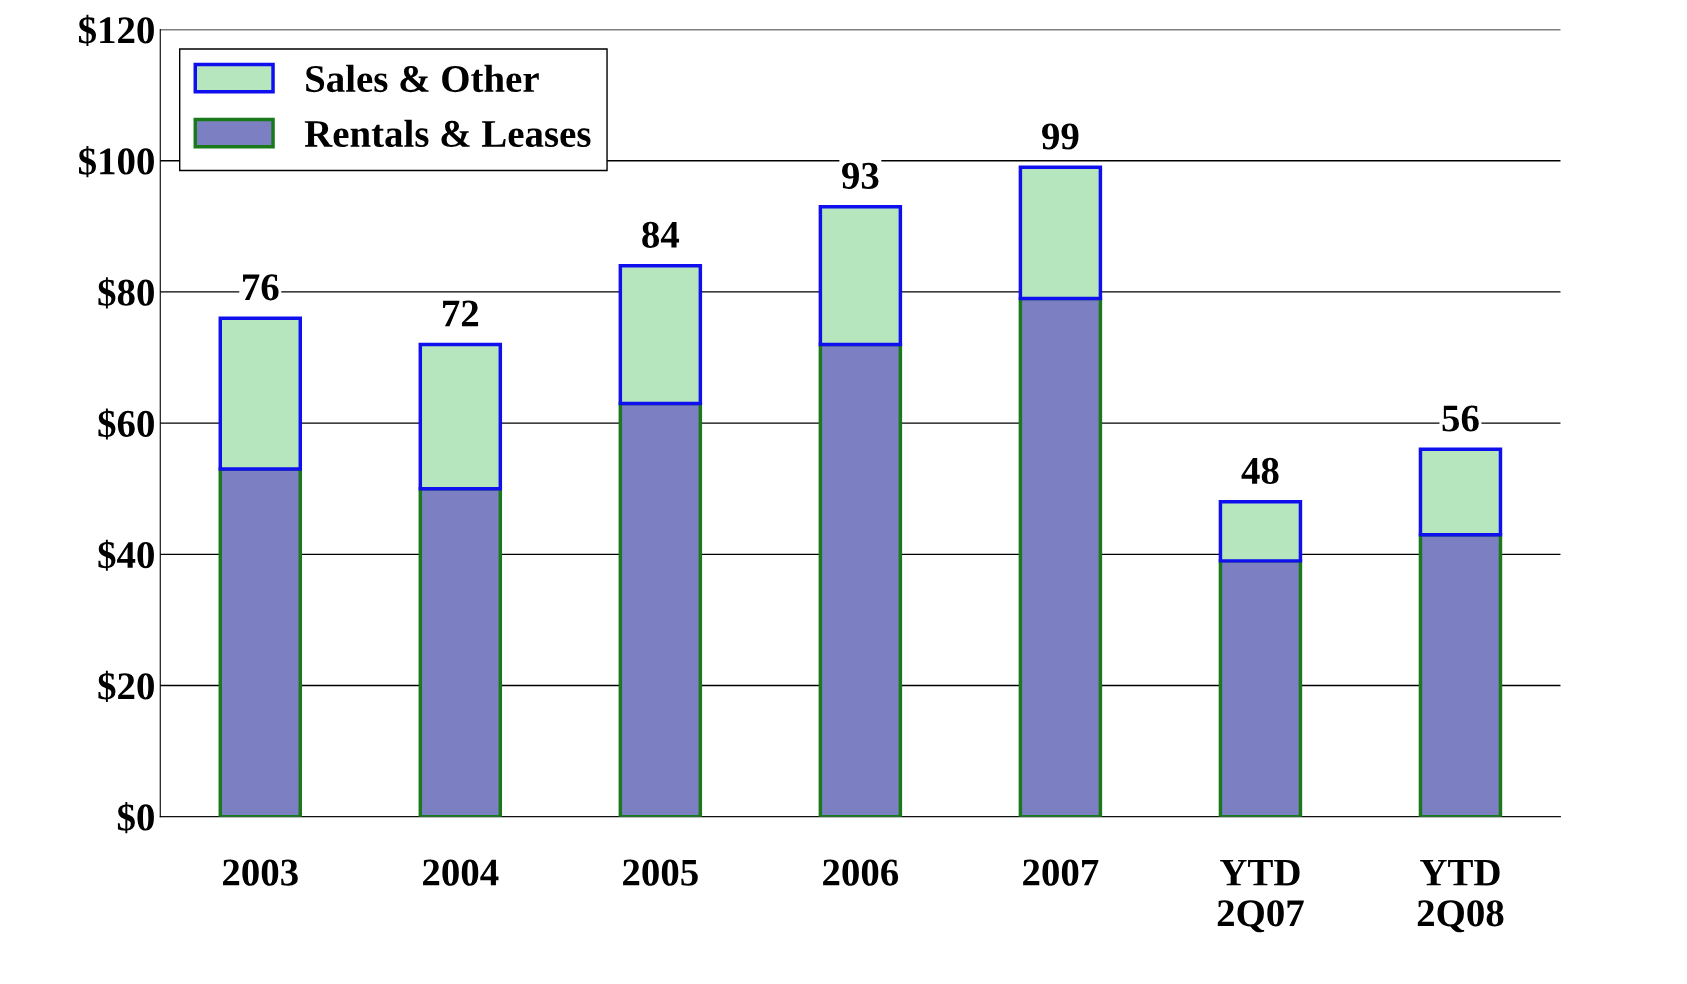  What do you see at coordinates (126, 686) in the screenshot?
I see `y-tick-label: $20` at bounding box center [126, 686].